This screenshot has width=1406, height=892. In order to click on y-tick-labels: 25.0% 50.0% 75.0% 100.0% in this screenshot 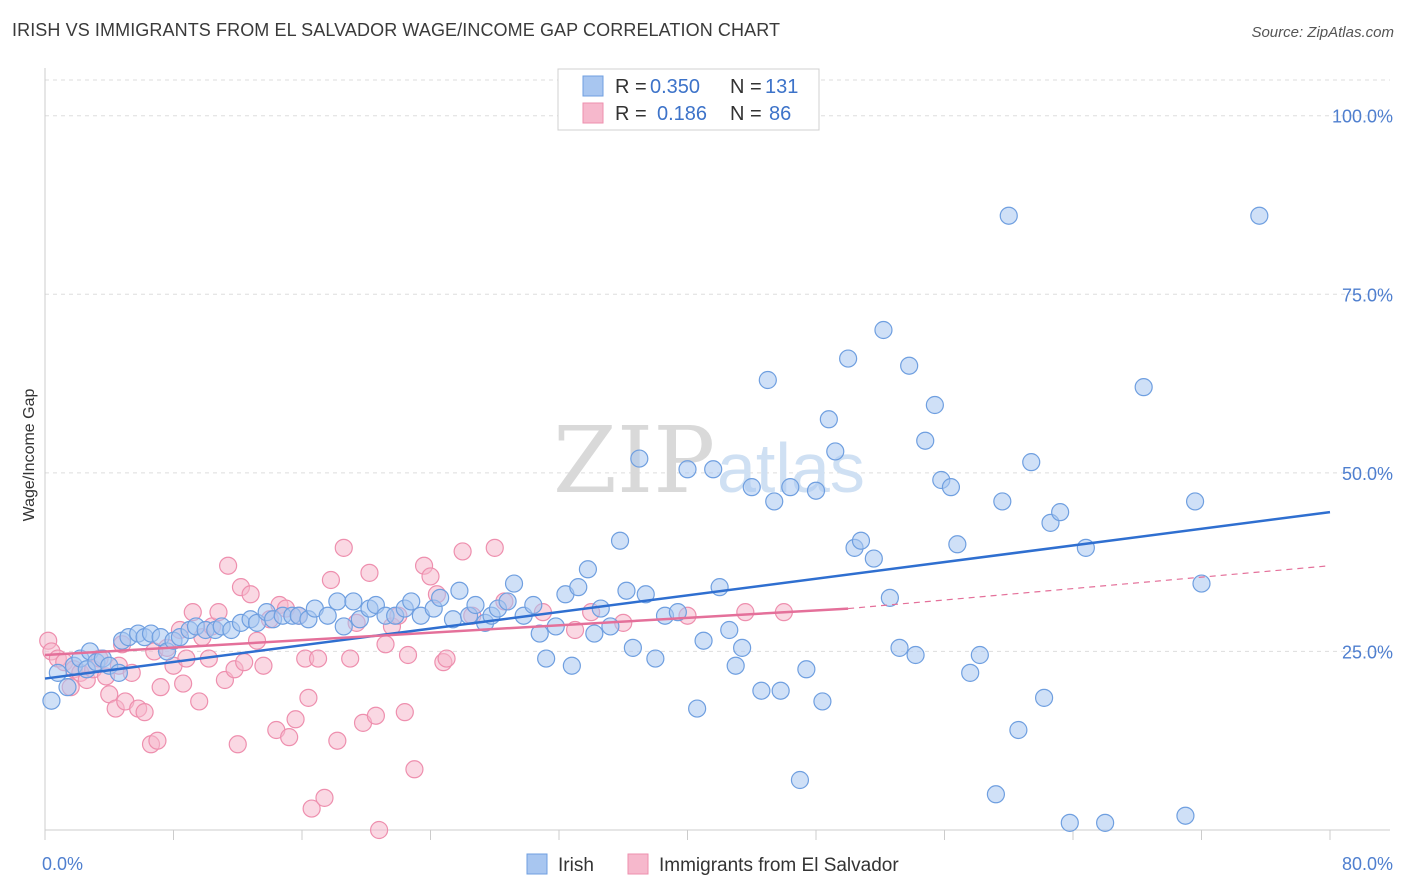, I will do `click(1362, 385)`.